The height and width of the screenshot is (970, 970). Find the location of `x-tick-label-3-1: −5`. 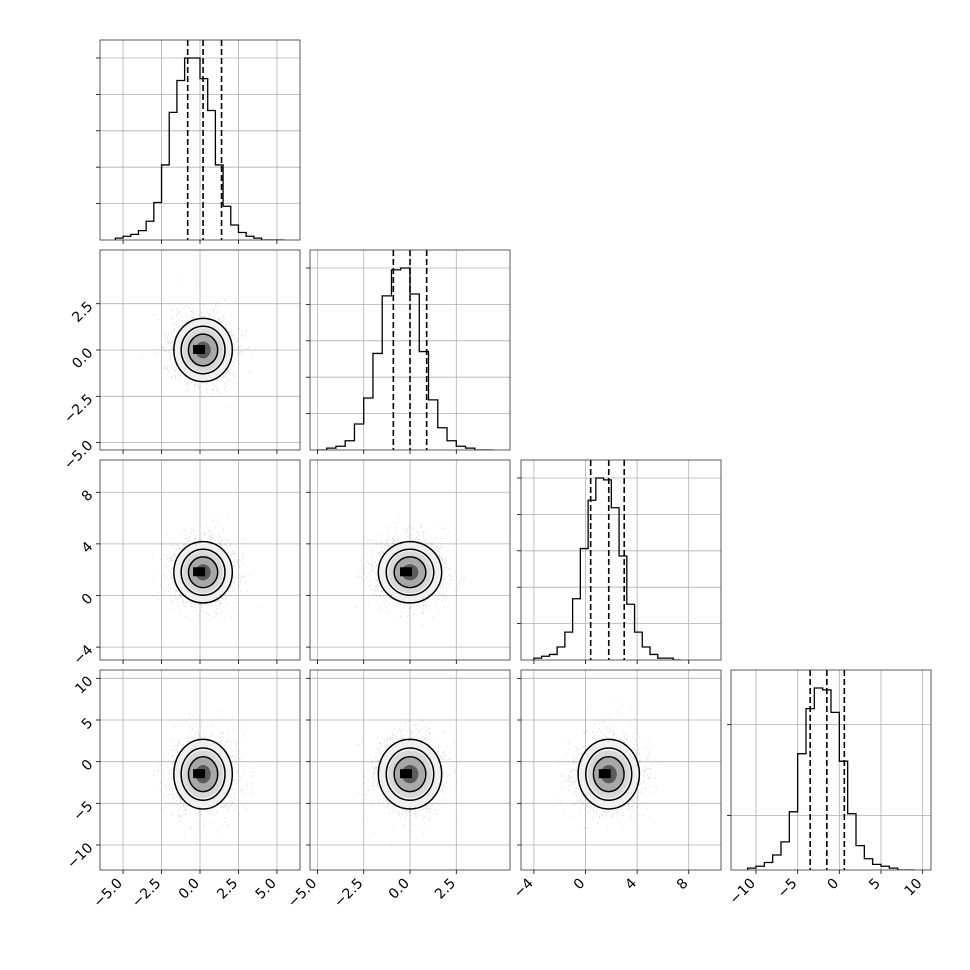

x-tick-label-3-1: −5 is located at coordinates (788, 889).